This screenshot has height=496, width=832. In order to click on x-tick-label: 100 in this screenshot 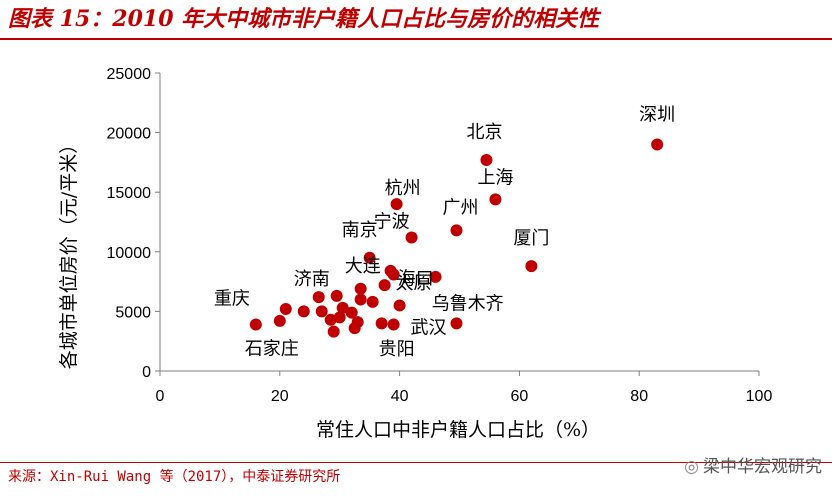, I will do `click(759, 396)`.